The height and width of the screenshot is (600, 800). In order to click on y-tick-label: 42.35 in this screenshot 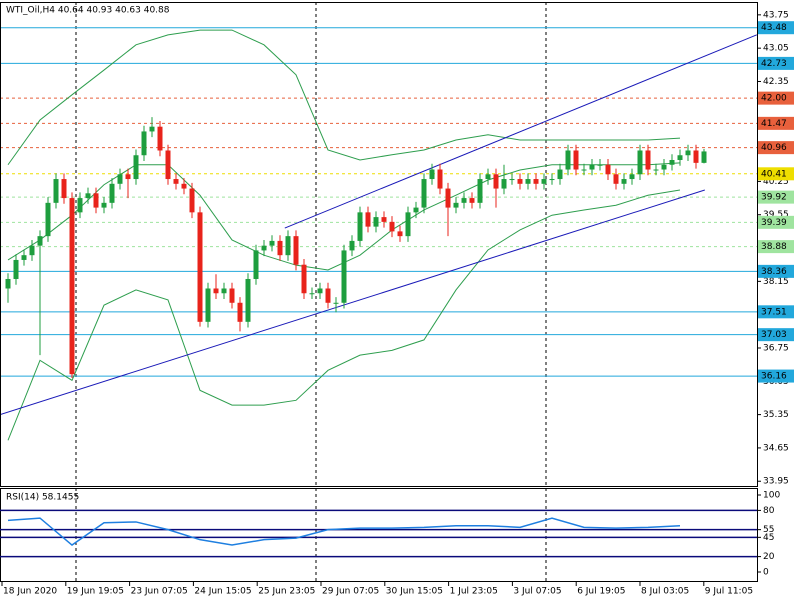, I will do `click(776, 82)`.